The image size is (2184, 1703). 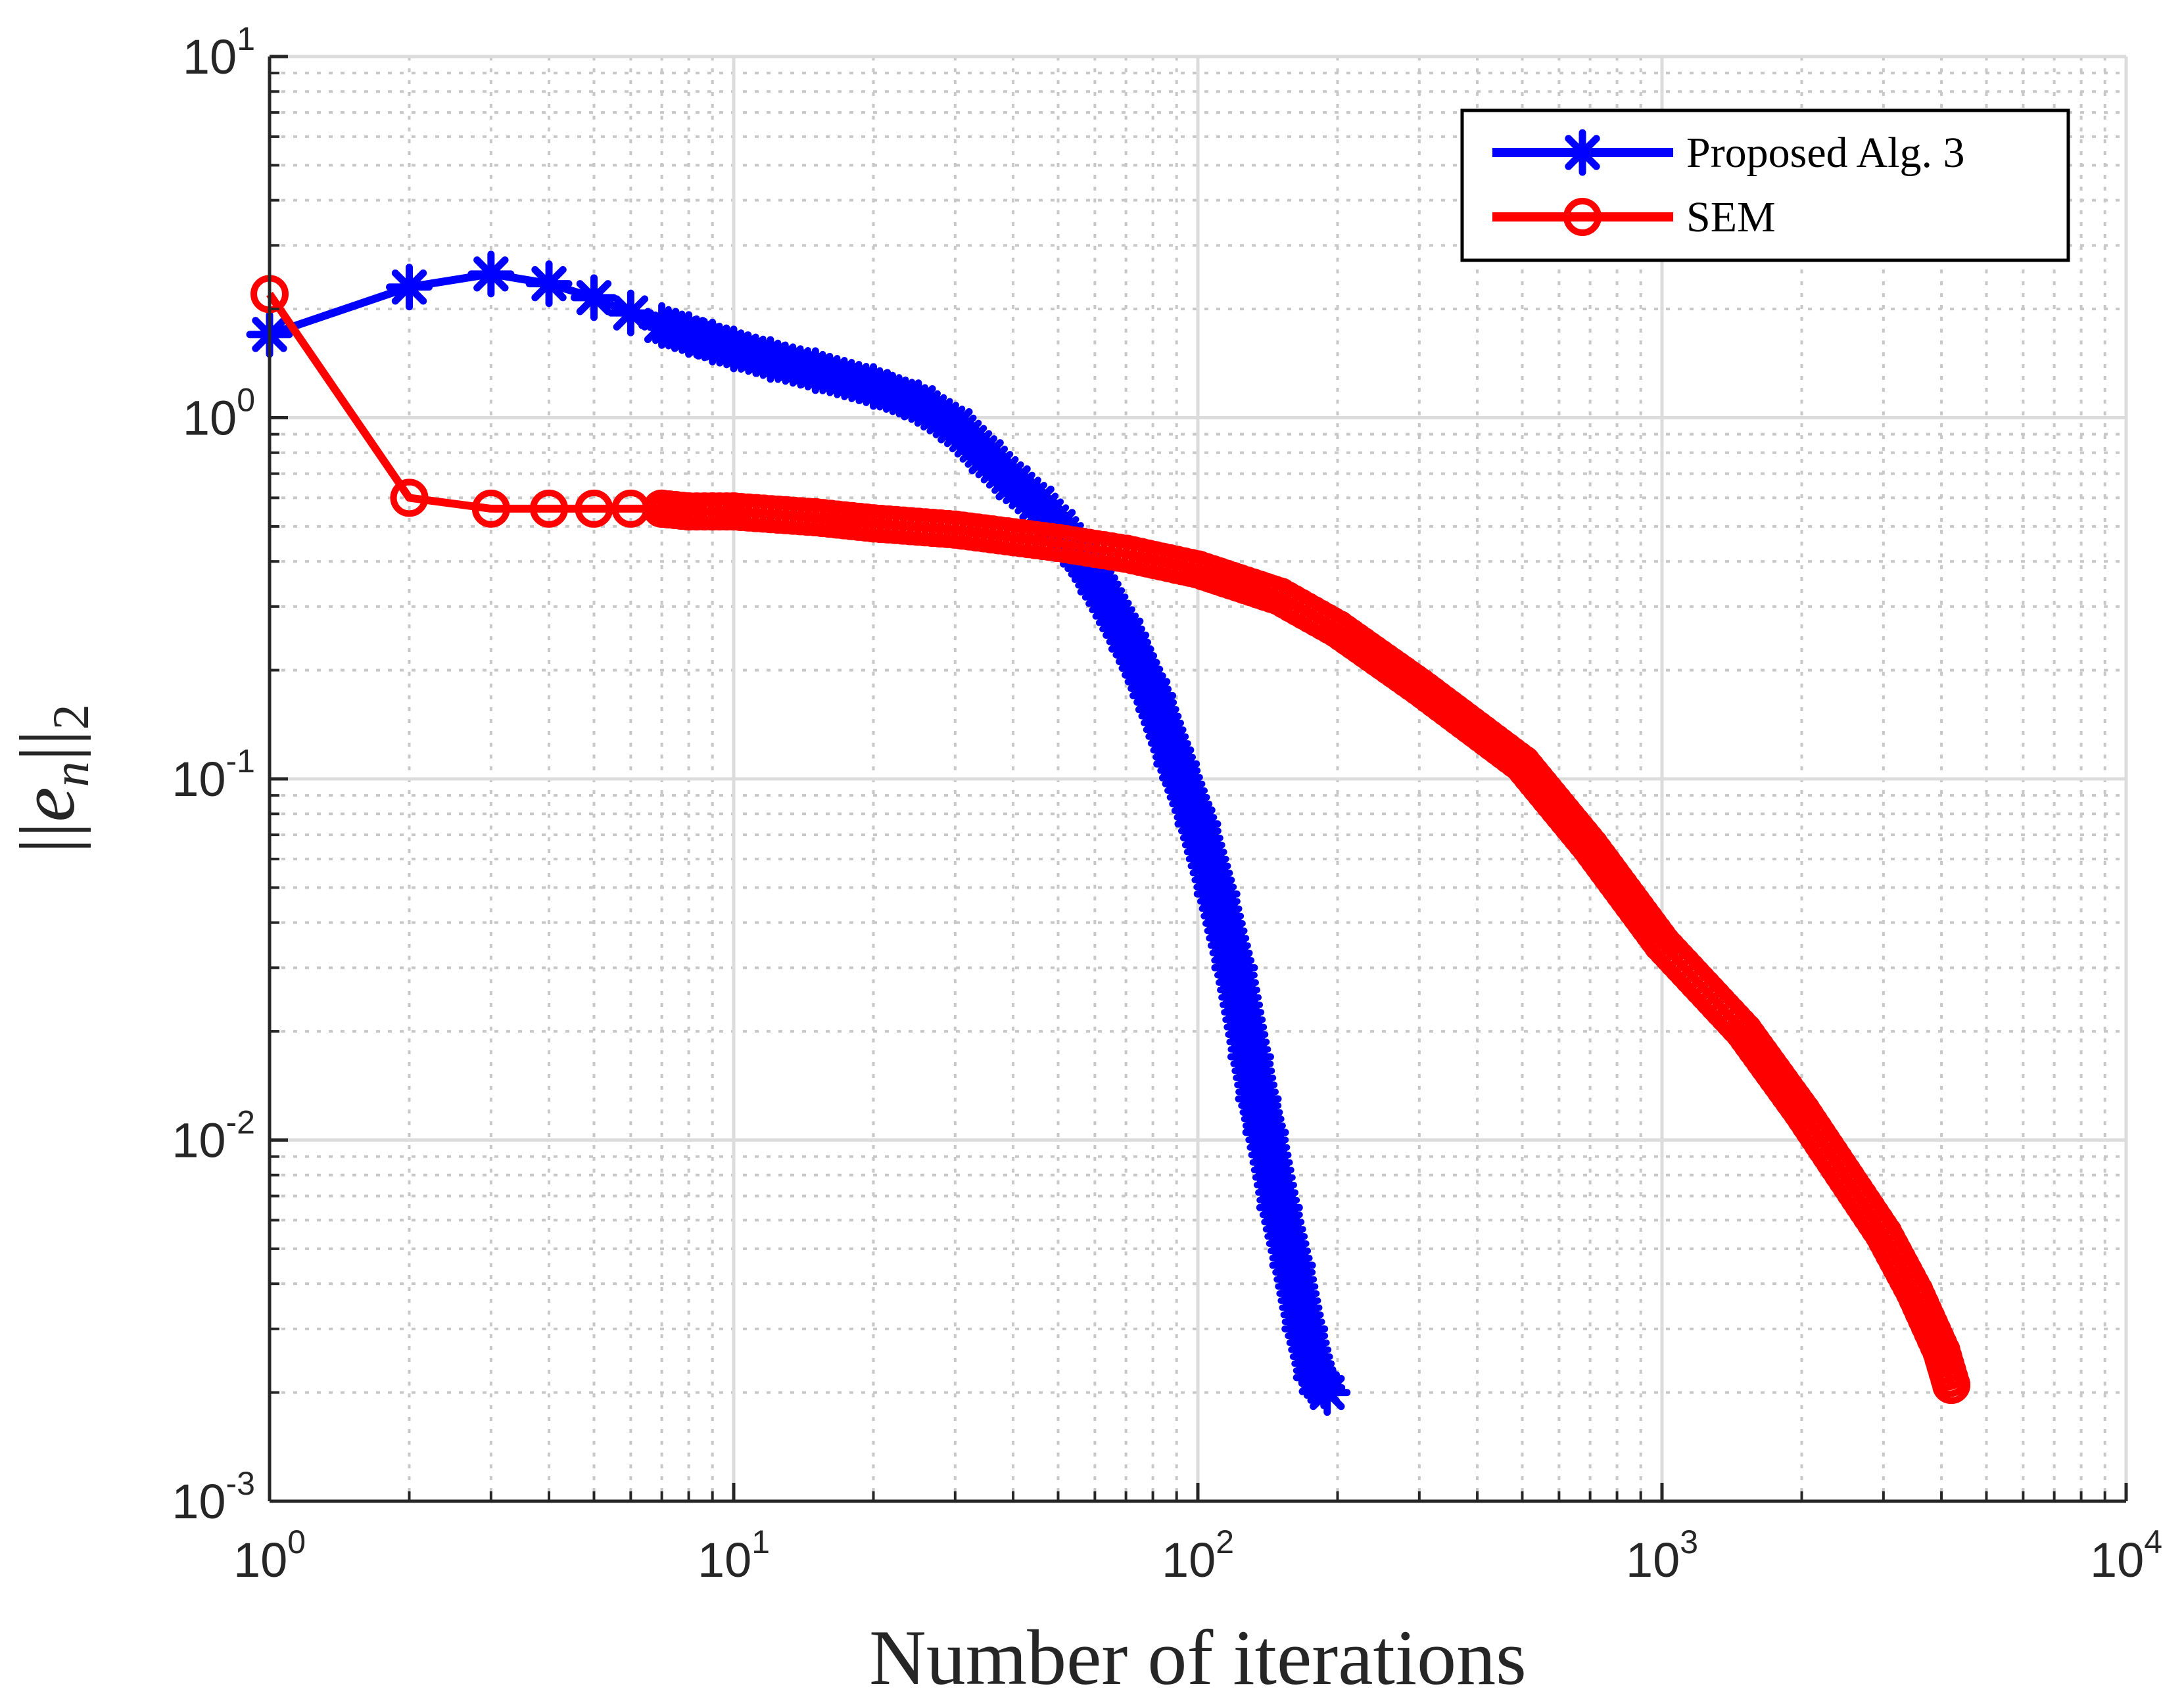 What do you see at coordinates (1225, 1542) in the screenshot?
I see `x-tick-exponent: 2` at bounding box center [1225, 1542].